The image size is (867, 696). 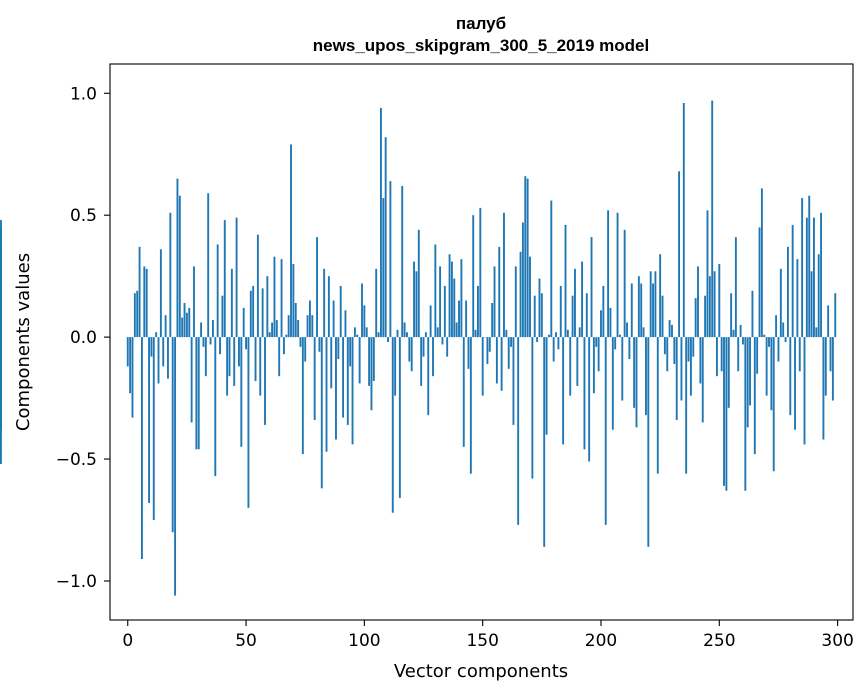 I want to click on x-axis-label: Vector components, so click(x=481, y=671).